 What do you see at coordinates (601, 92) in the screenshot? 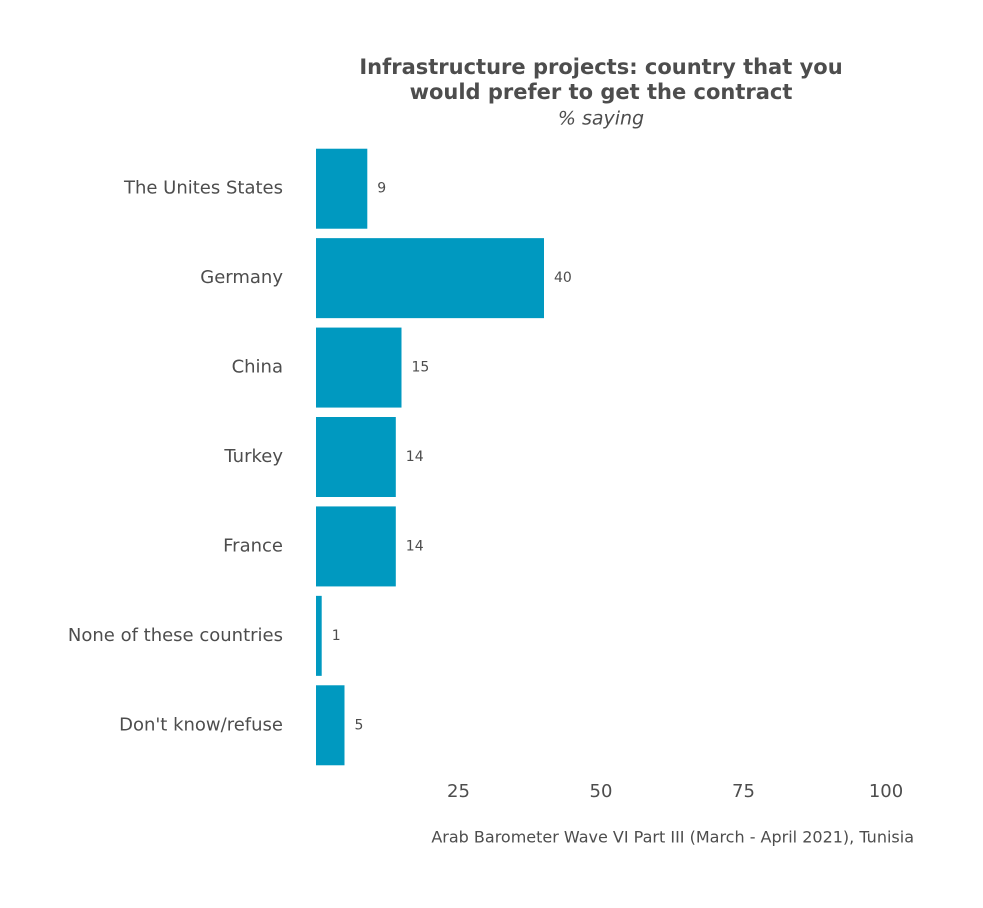
I see `chart-title: would prefer to get the contract` at bounding box center [601, 92].